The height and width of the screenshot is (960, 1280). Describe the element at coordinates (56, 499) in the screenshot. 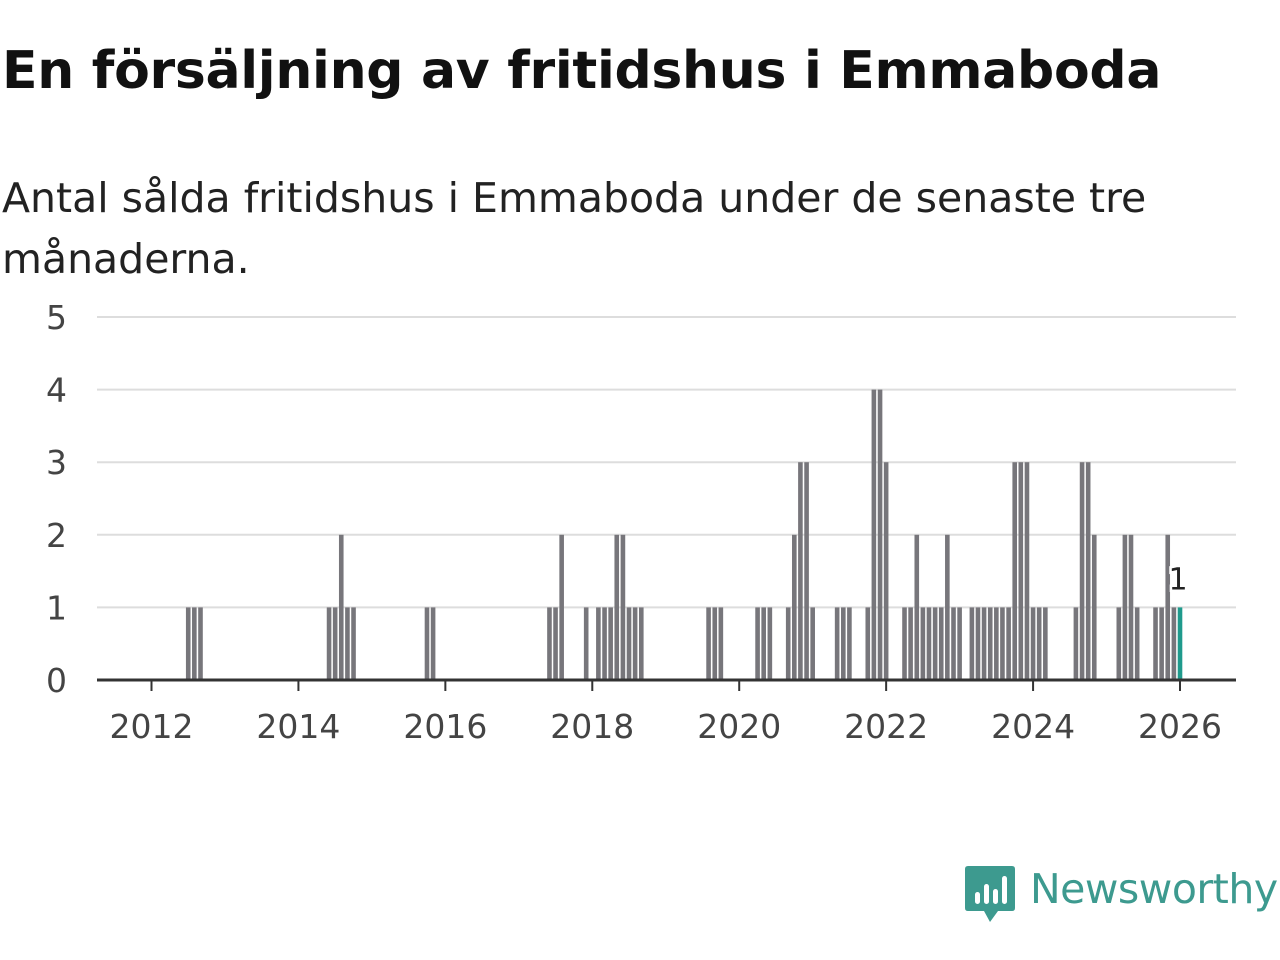

I see `y-axis-ticks: 0 1 2 3 4 5` at that location.